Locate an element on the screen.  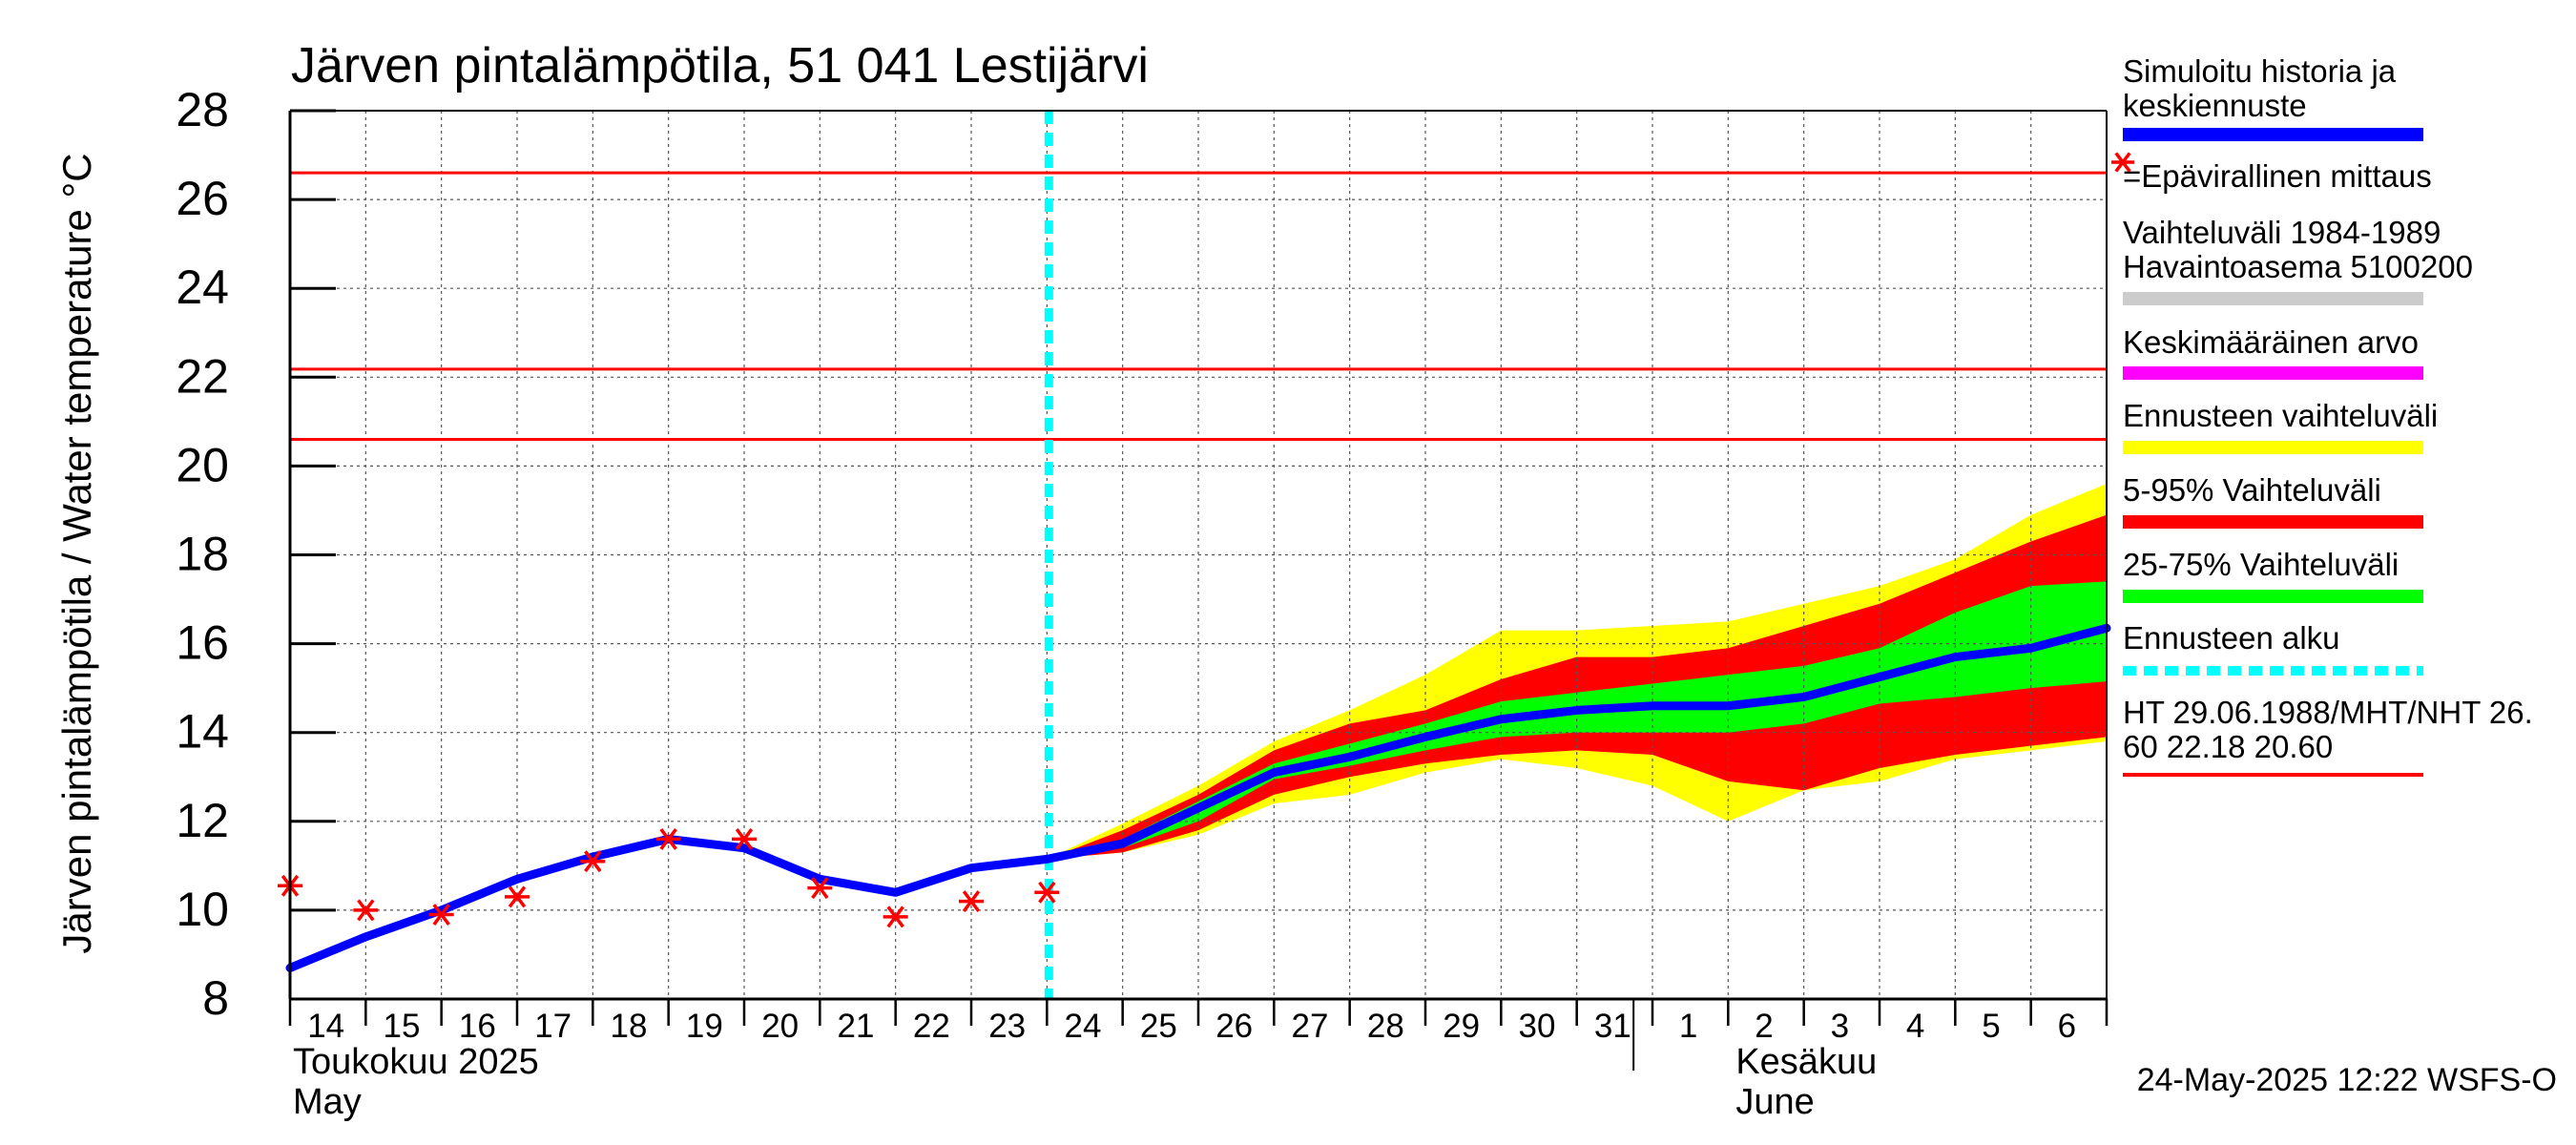
y-tick-label: 22 is located at coordinates (202, 376).